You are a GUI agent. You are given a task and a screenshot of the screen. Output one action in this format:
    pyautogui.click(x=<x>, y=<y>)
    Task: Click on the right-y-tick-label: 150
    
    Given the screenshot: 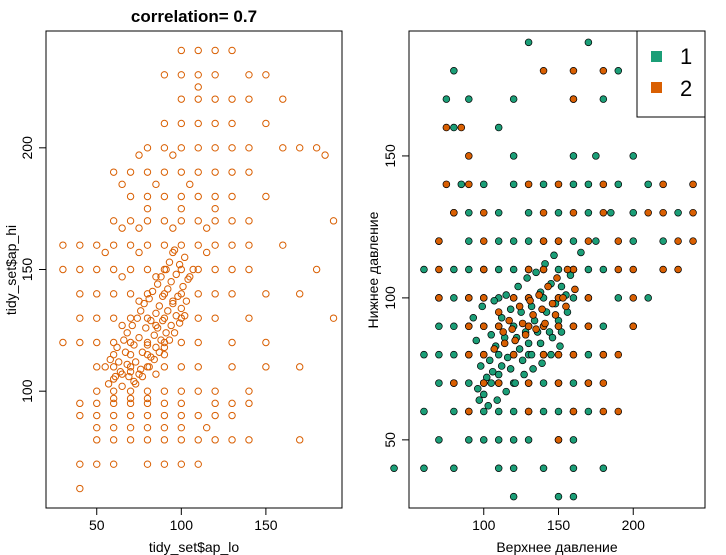 What is the action you would take?
    pyautogui.click(x=390, y=156)
    